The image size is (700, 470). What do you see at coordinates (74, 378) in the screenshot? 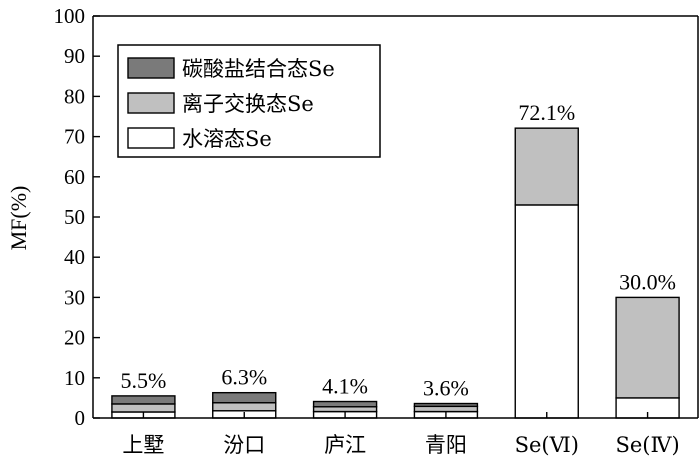
I see `y-tick-label-10: 10` at bounding box center [74, 378].